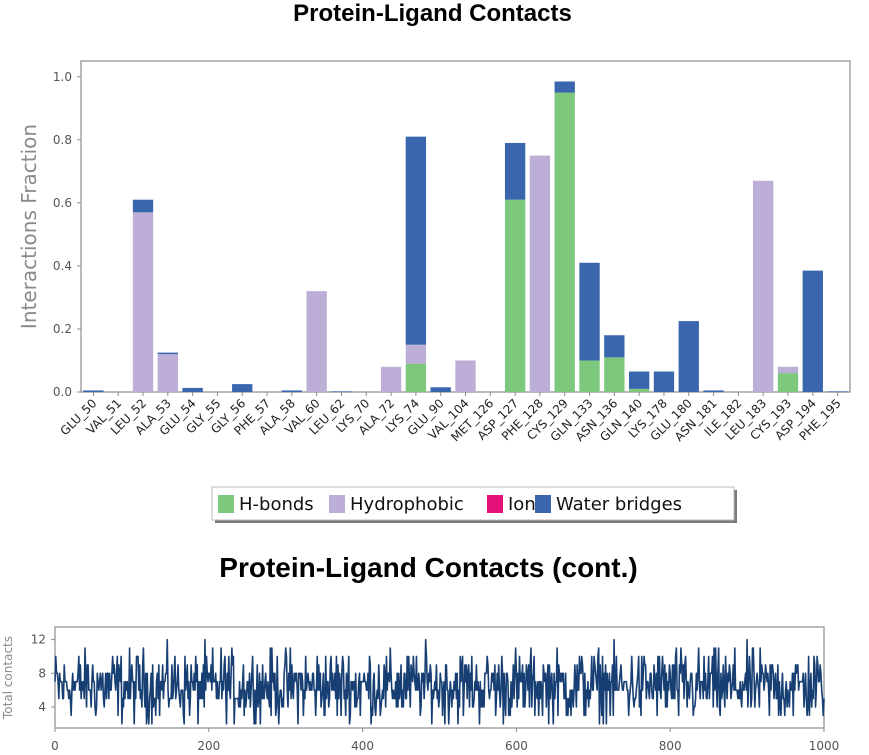 This screenshot has height=755, width=869. I want to click on y-tick-label: 0.8, so click(62, 140).